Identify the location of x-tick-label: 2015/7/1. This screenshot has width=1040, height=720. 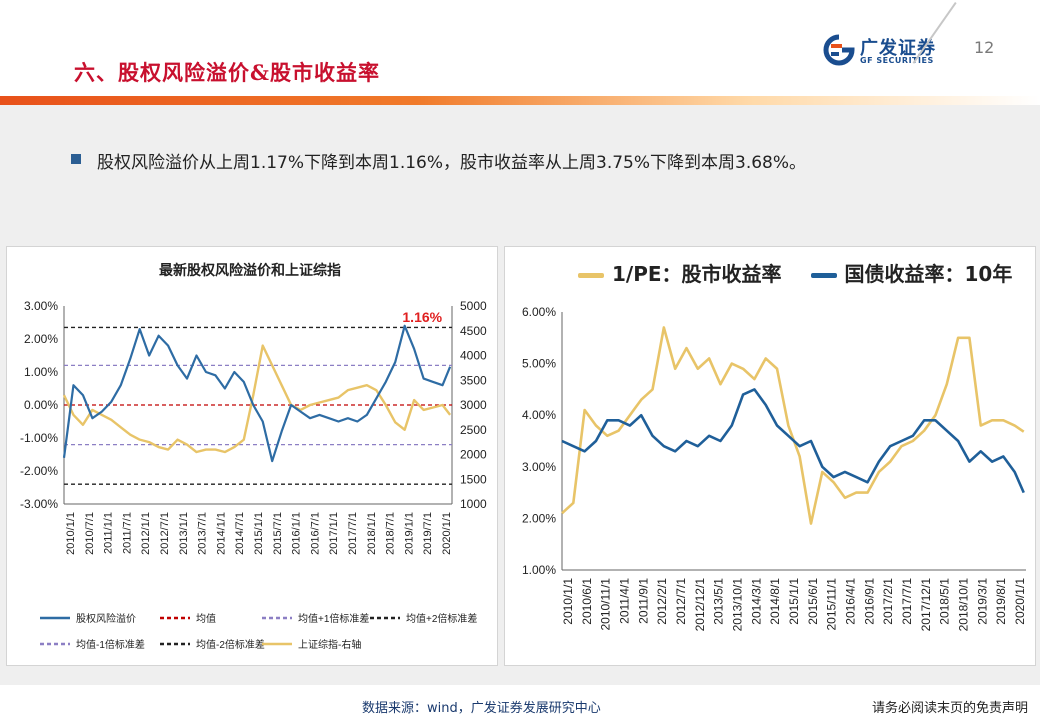
(278, 533).